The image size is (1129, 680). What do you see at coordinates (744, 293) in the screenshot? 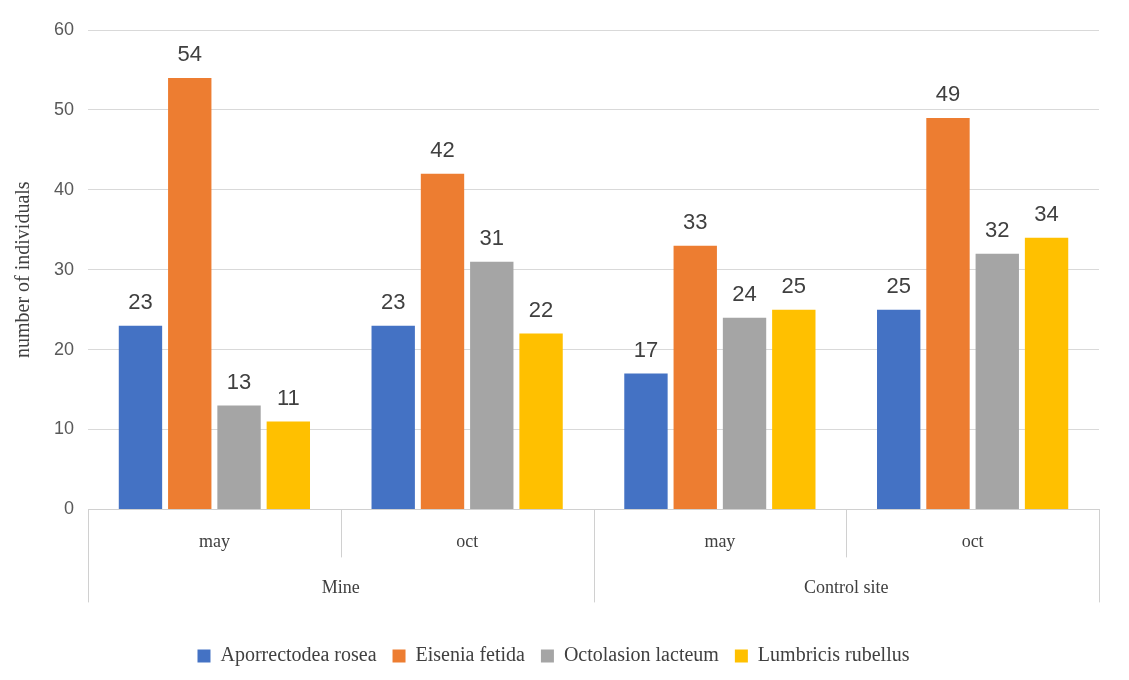
I see `data-label: 24` at bounding box center [744, 293].